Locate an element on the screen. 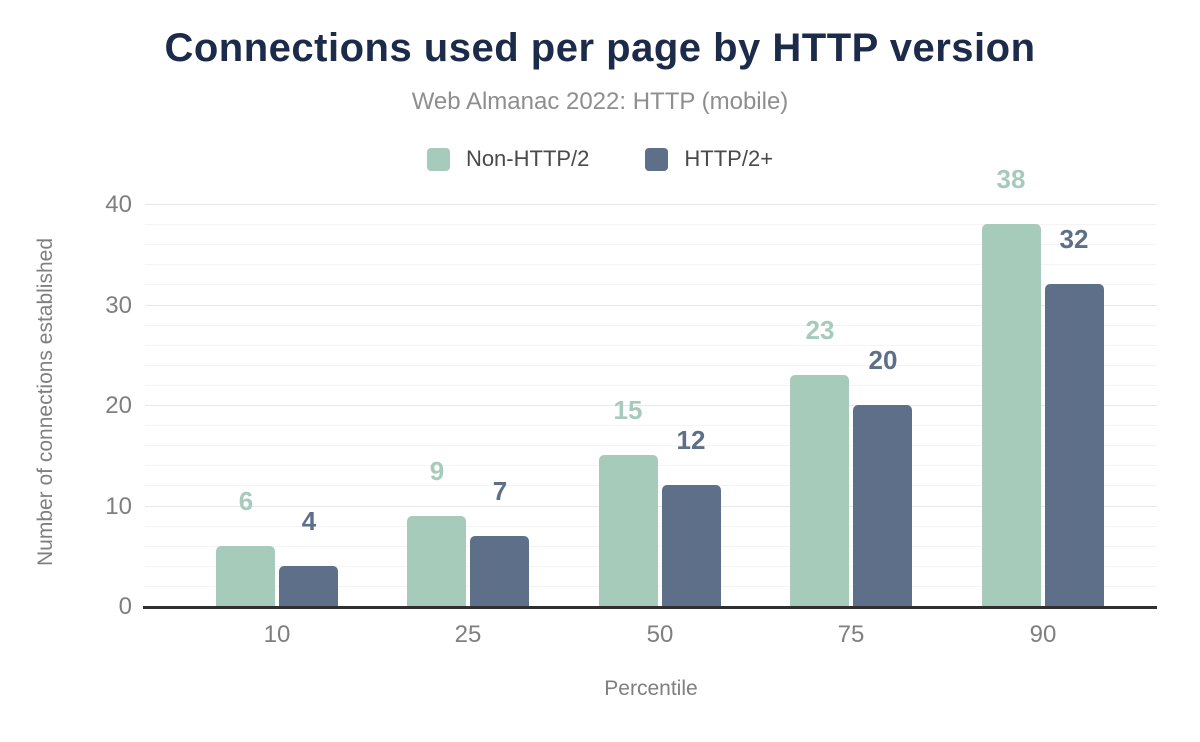 Image resolution: width=1200 pixels, height=742 pixels. bar-http-2--p75 is located at coordinates (882, 505).